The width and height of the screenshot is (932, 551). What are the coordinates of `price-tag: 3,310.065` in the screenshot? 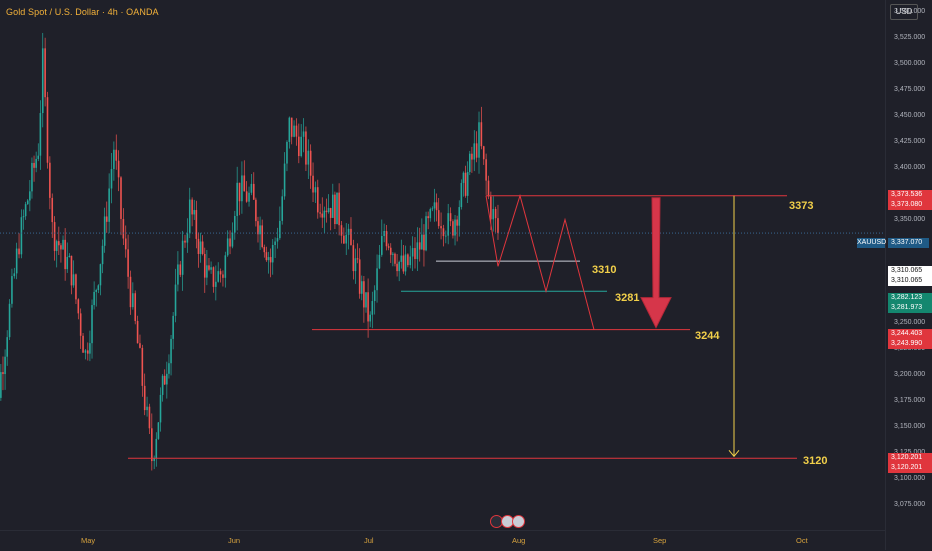 It's located at (910, 281).